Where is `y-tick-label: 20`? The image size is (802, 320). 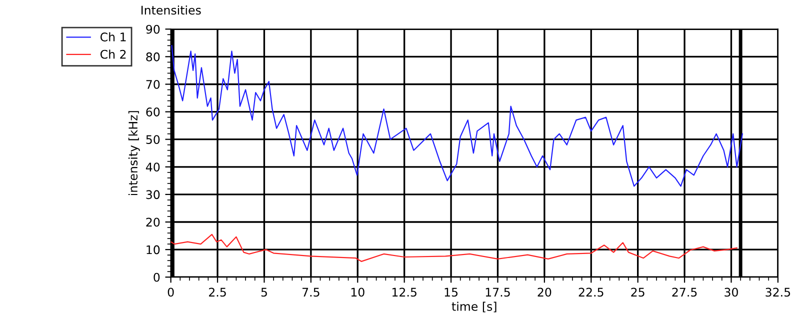
y-tick-label: 20 is located at coordinates (153, 222).